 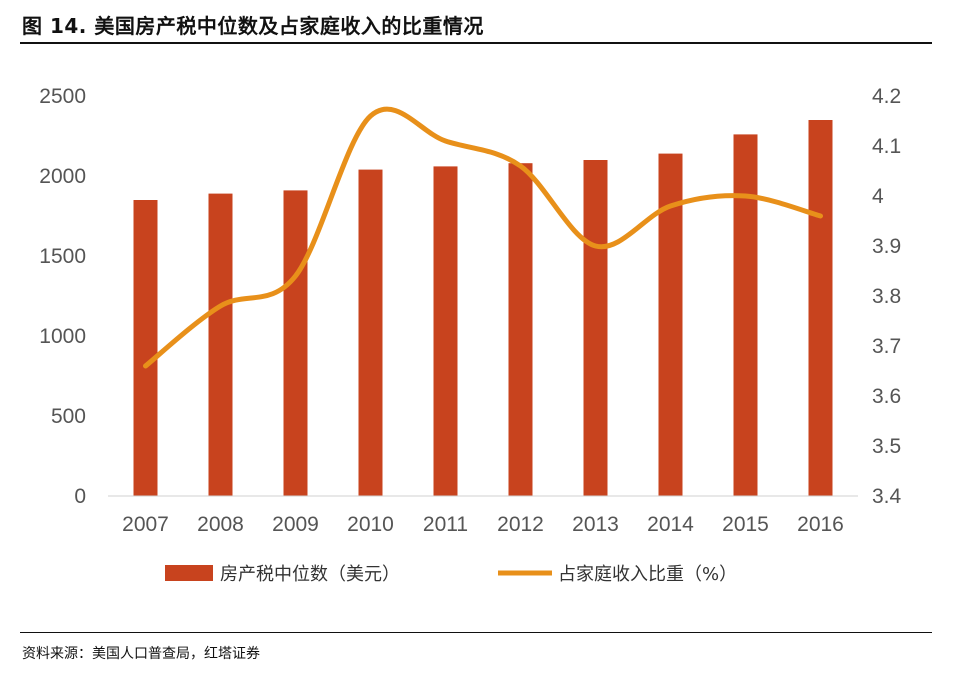 I want to click on title-rule, so click(x=476, y=43).